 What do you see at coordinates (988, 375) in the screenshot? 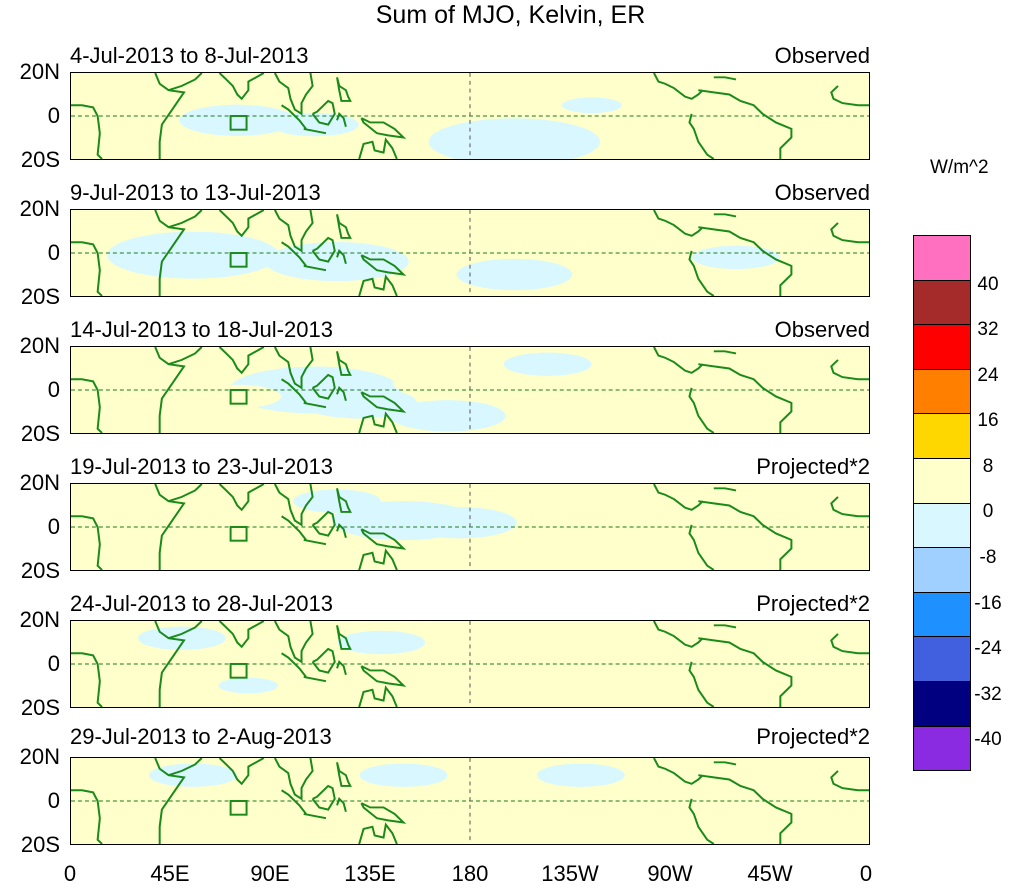
I see `colorbar-label: 24` at bounding box center [988, 375].